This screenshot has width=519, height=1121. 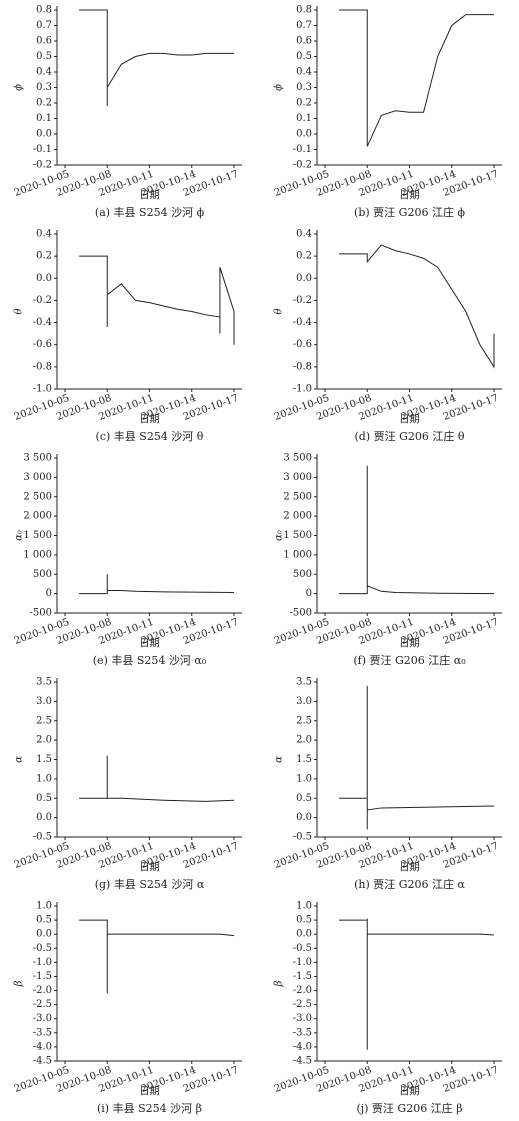 What do you see at coordinates (150, 212) in the screenshot?
I see `panel-caption: (a) 丰县 S254 沙河 ϕ` at bounding box center [150, 212].